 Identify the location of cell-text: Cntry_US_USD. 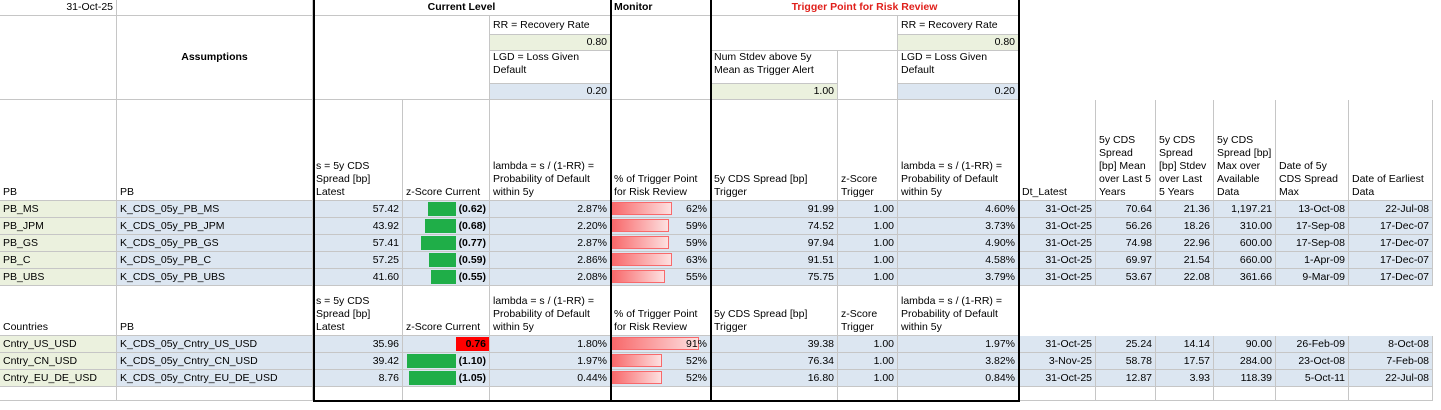
(40, 343).